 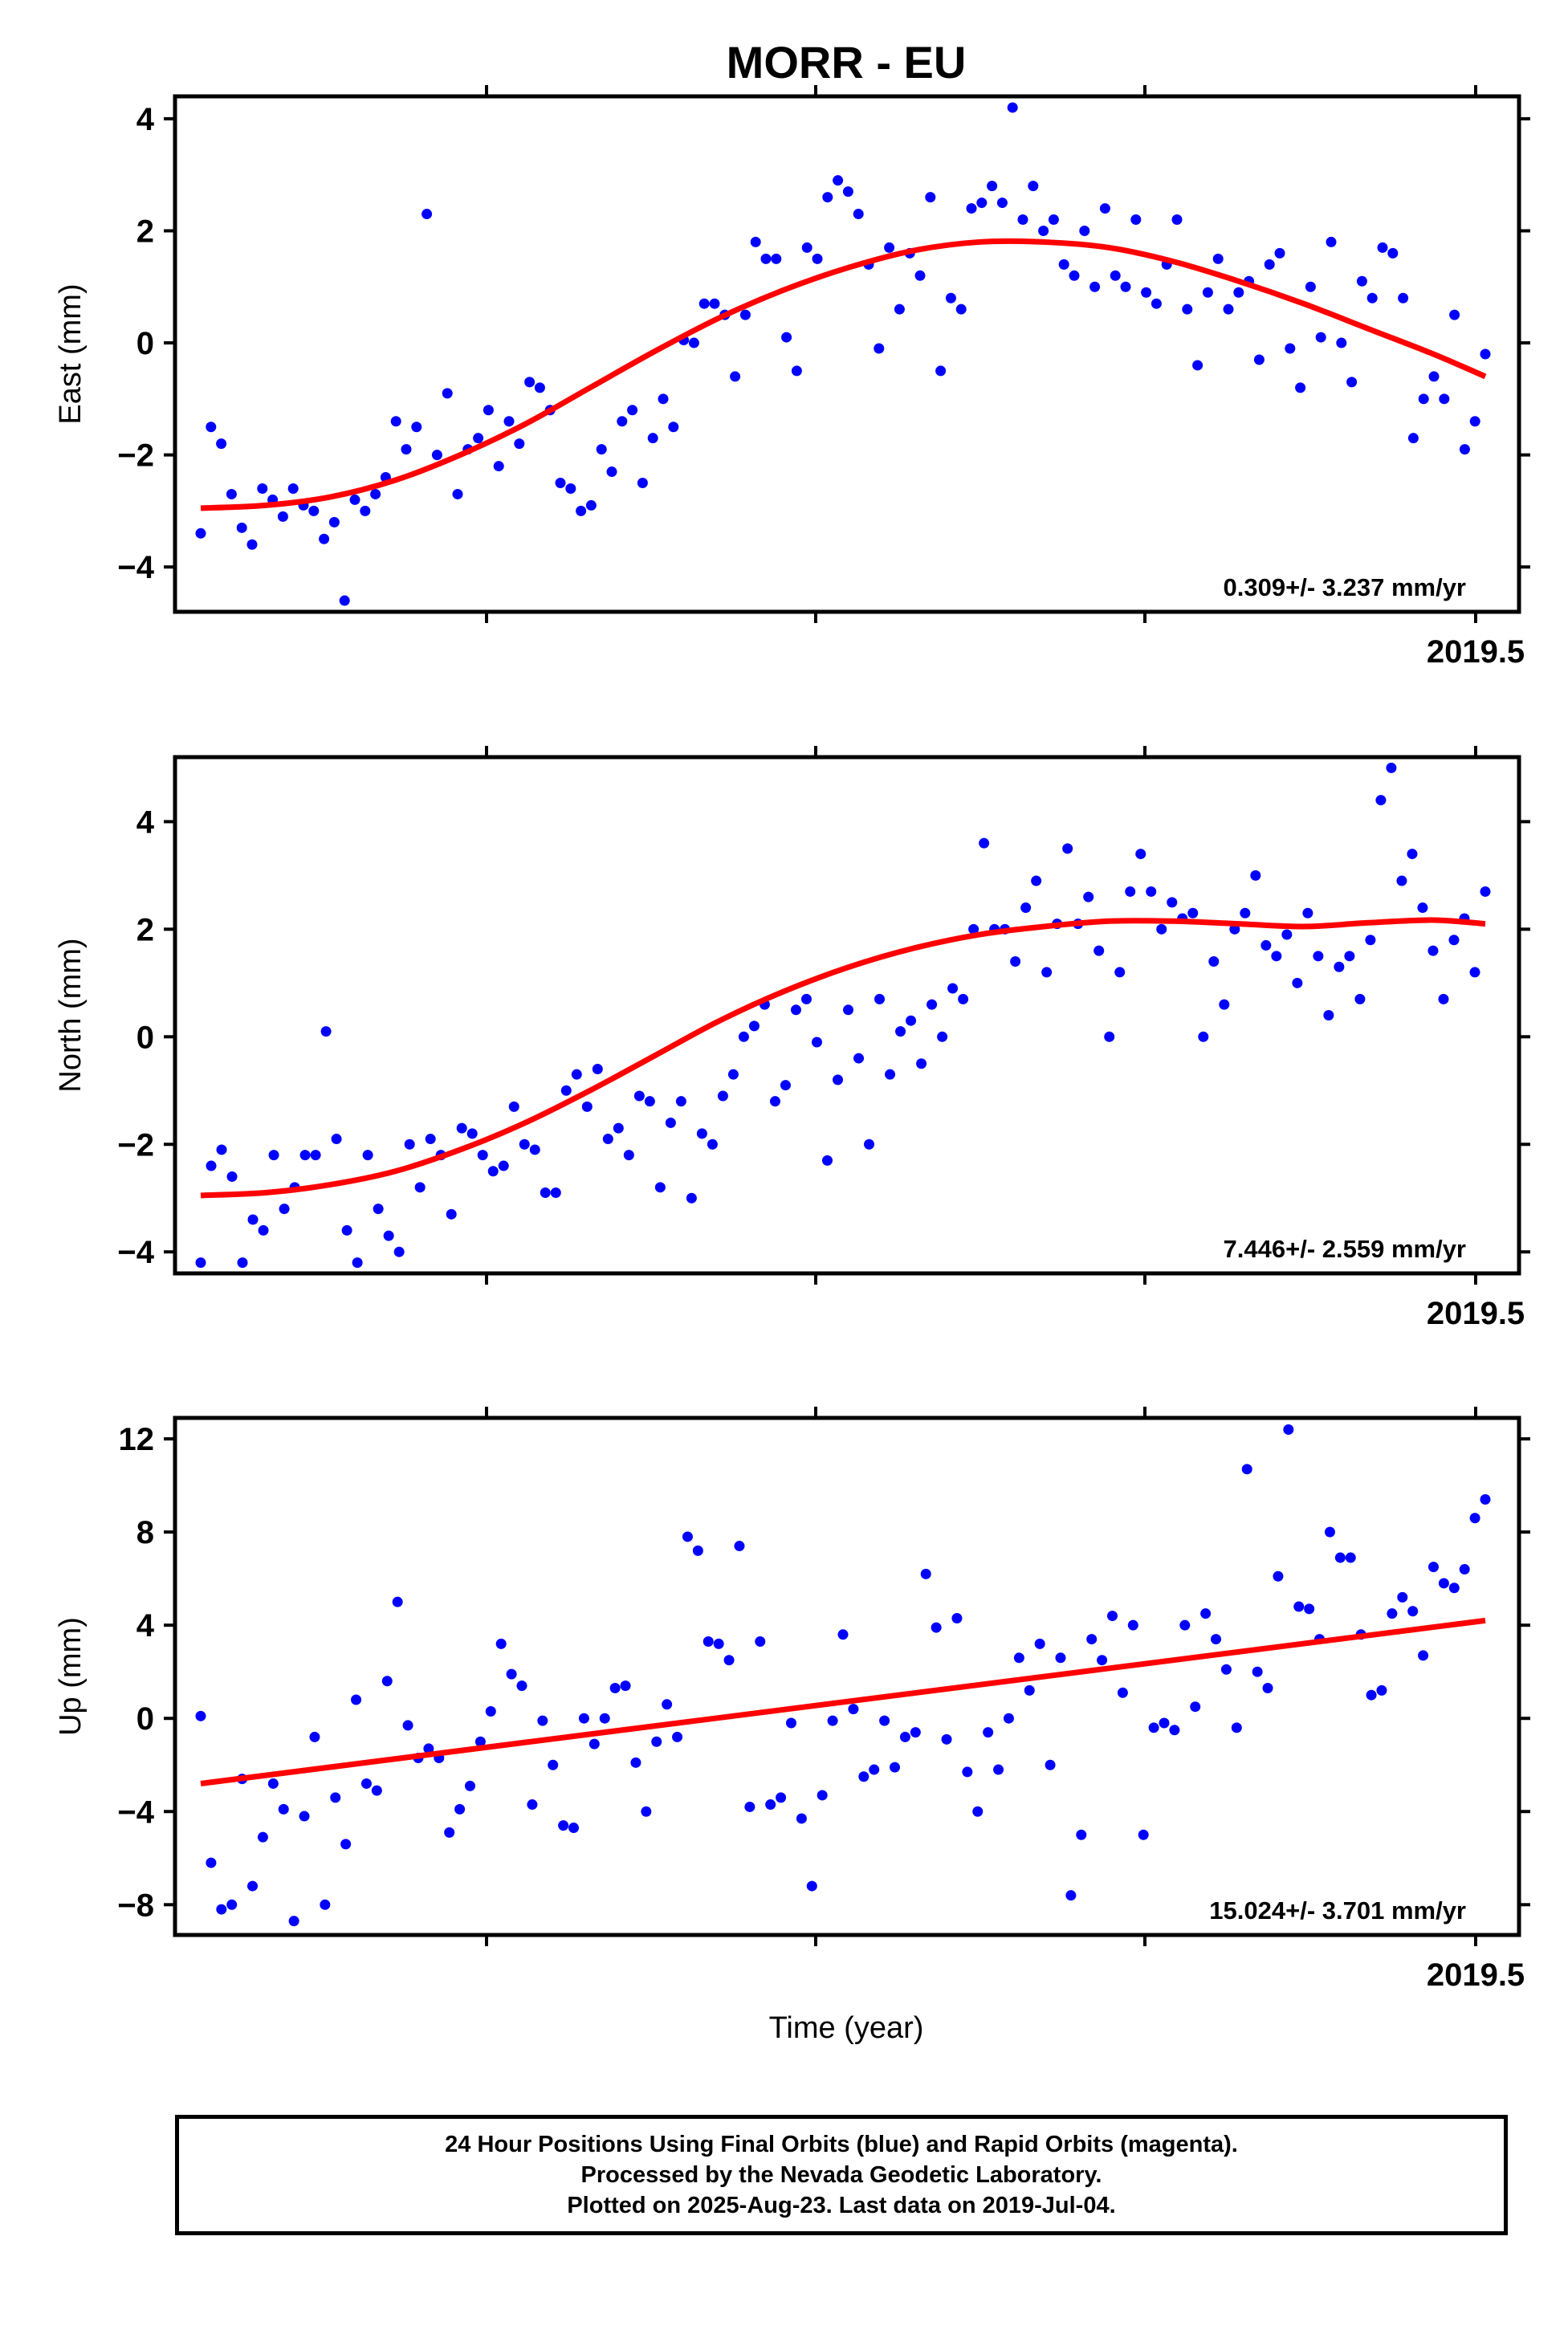 I want to click on x-axis-label: Time (year), so click(x=846, y=2028).